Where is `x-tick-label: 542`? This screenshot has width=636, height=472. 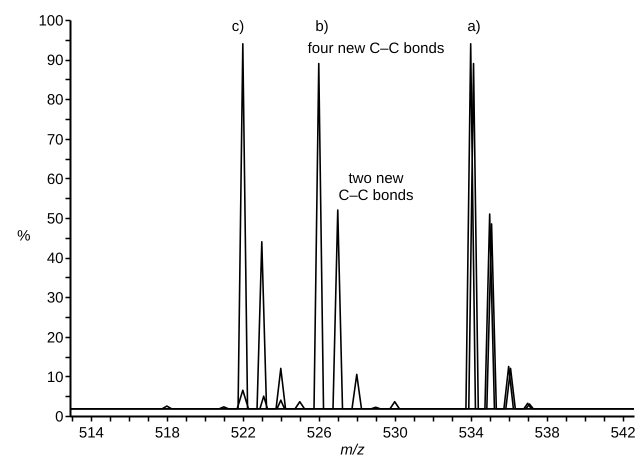
x-tick-label: 542 is located at coordinates (623, 433).